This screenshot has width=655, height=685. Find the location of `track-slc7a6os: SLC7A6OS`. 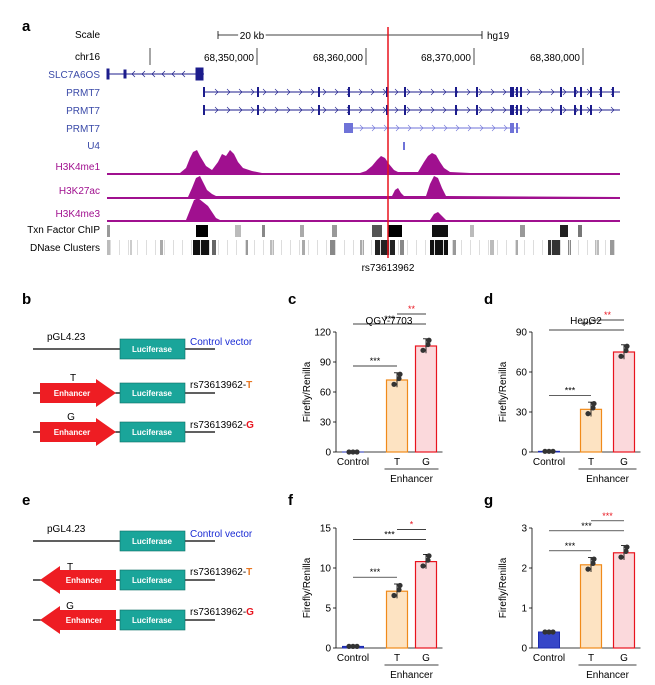

track-slc7a6os: SLC7A6OS is located at coordinates (74, 75).